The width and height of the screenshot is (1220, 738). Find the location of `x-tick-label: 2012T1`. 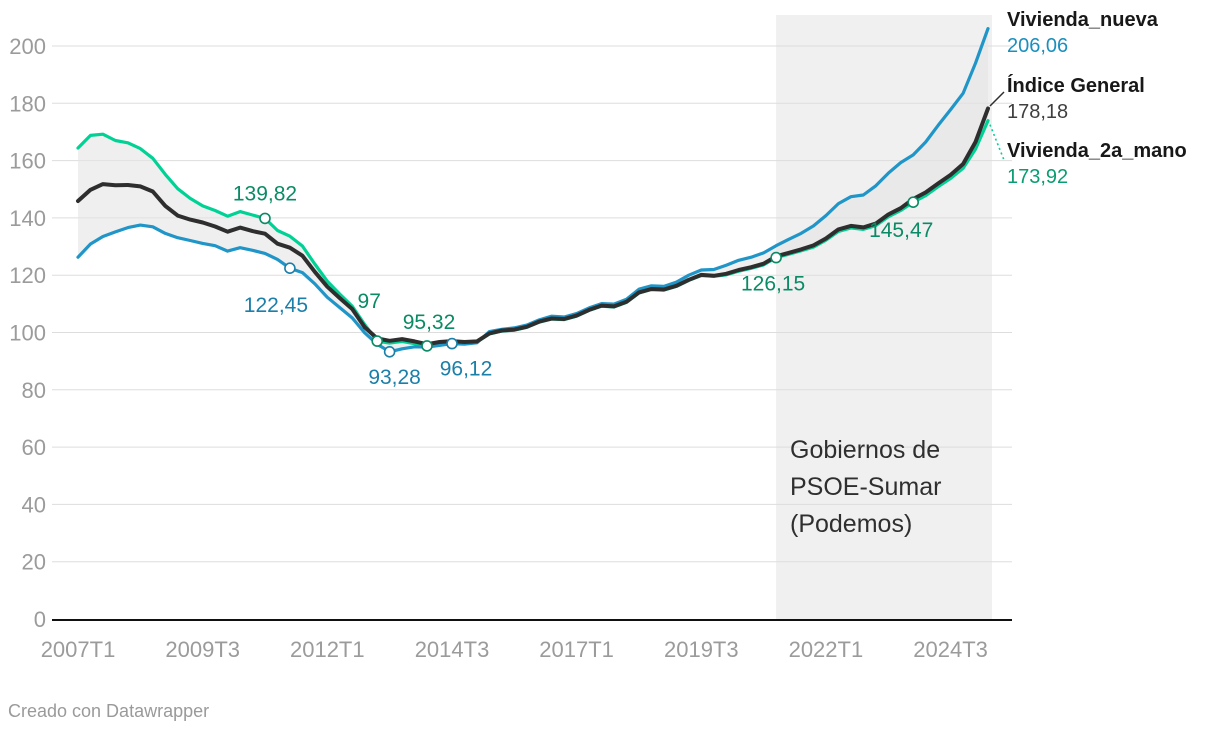

x-tick-label: 2012T1 is located at coordinates (327, 649).